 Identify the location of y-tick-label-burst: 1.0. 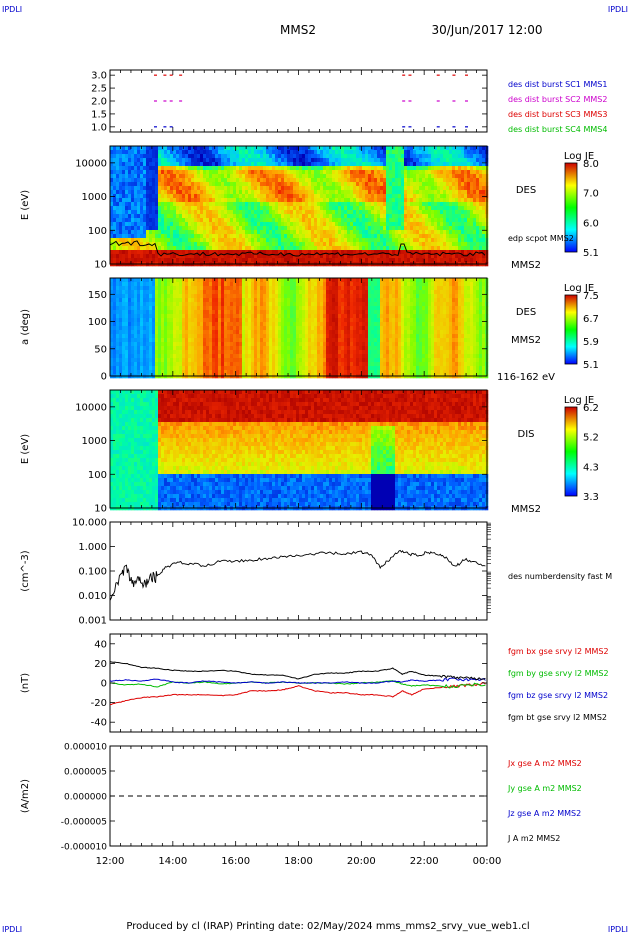
(99, 127).